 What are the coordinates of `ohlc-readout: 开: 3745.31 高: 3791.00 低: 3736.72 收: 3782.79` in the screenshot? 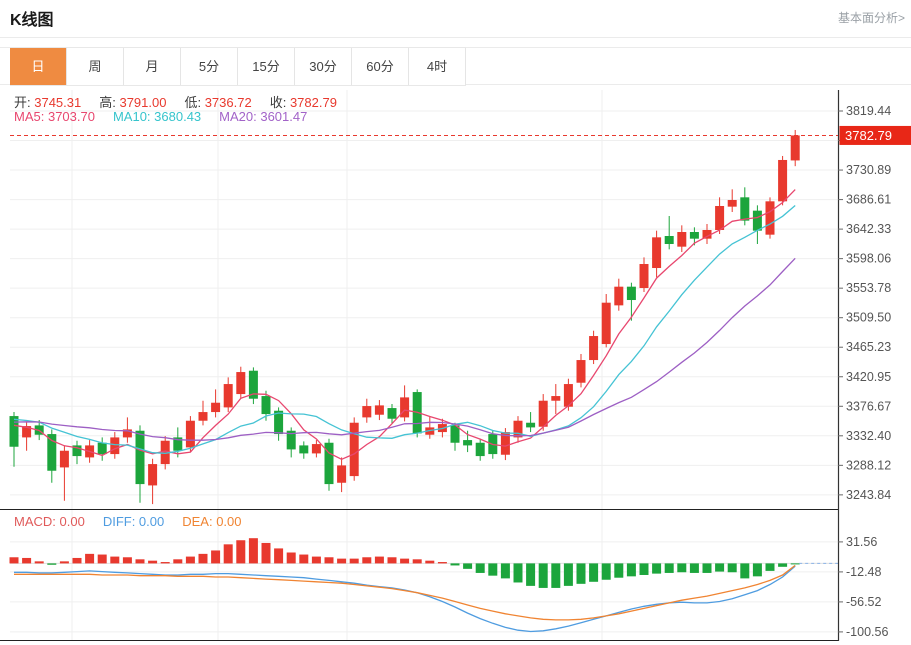 It's located at (184, 101).